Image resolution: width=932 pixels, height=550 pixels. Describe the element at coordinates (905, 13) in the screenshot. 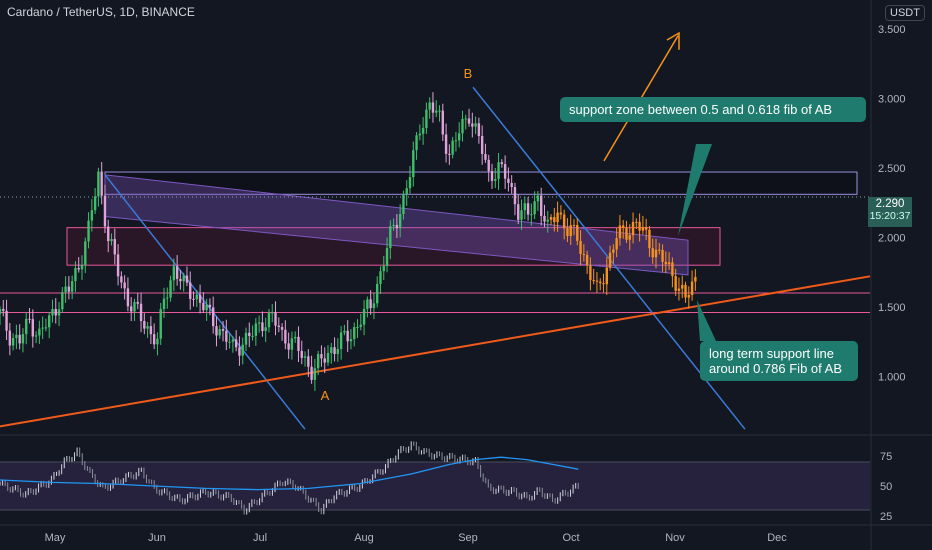

I see `currency-badge: USDT` at that location.